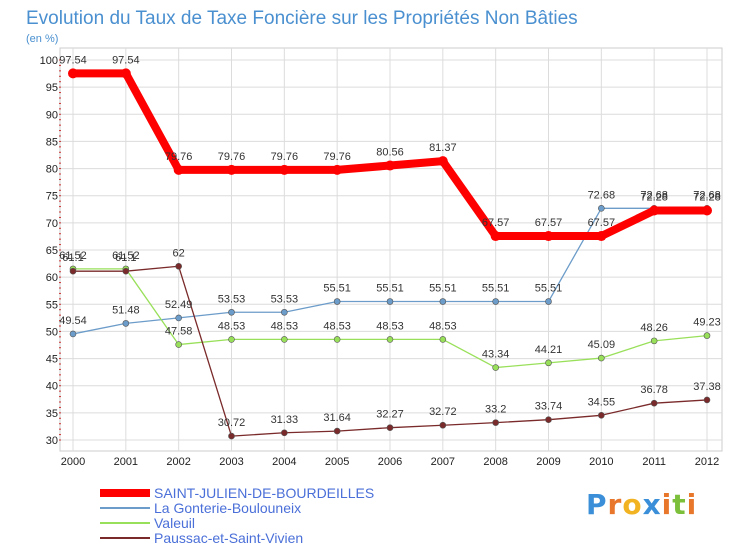 The height and width of the screenshot is (550, 750). What do you see at coordinates (179, 332) in the screenshot?
I see `data-label: 47.58` at bounding box center [179, 332].